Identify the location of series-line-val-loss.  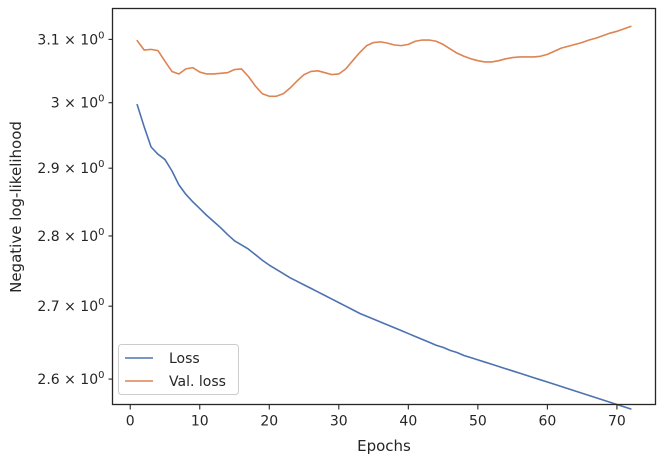
(384, 61).